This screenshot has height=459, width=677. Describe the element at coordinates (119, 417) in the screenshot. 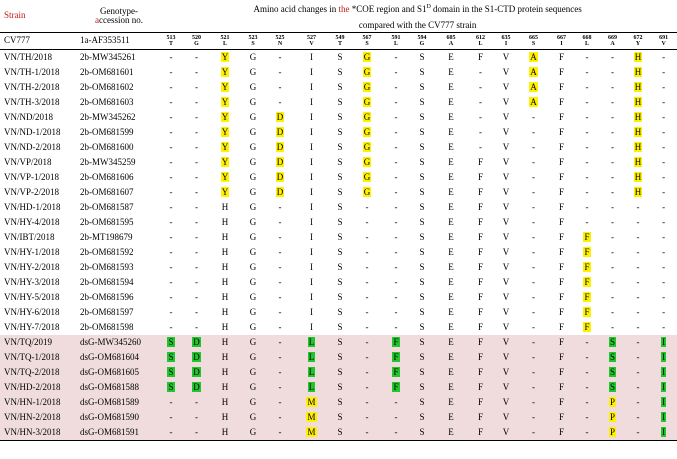

I see `accession-number: dsG-OM681590` at that location.